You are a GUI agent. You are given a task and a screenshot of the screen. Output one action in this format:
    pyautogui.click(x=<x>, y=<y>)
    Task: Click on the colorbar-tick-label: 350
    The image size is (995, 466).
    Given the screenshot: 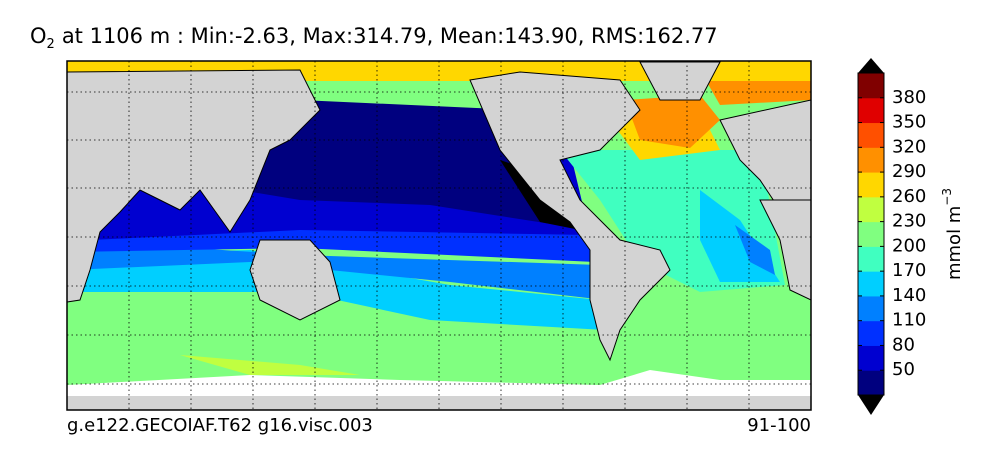 What is the action you would take?
    pyautogui.click(x=909, y=122)
    